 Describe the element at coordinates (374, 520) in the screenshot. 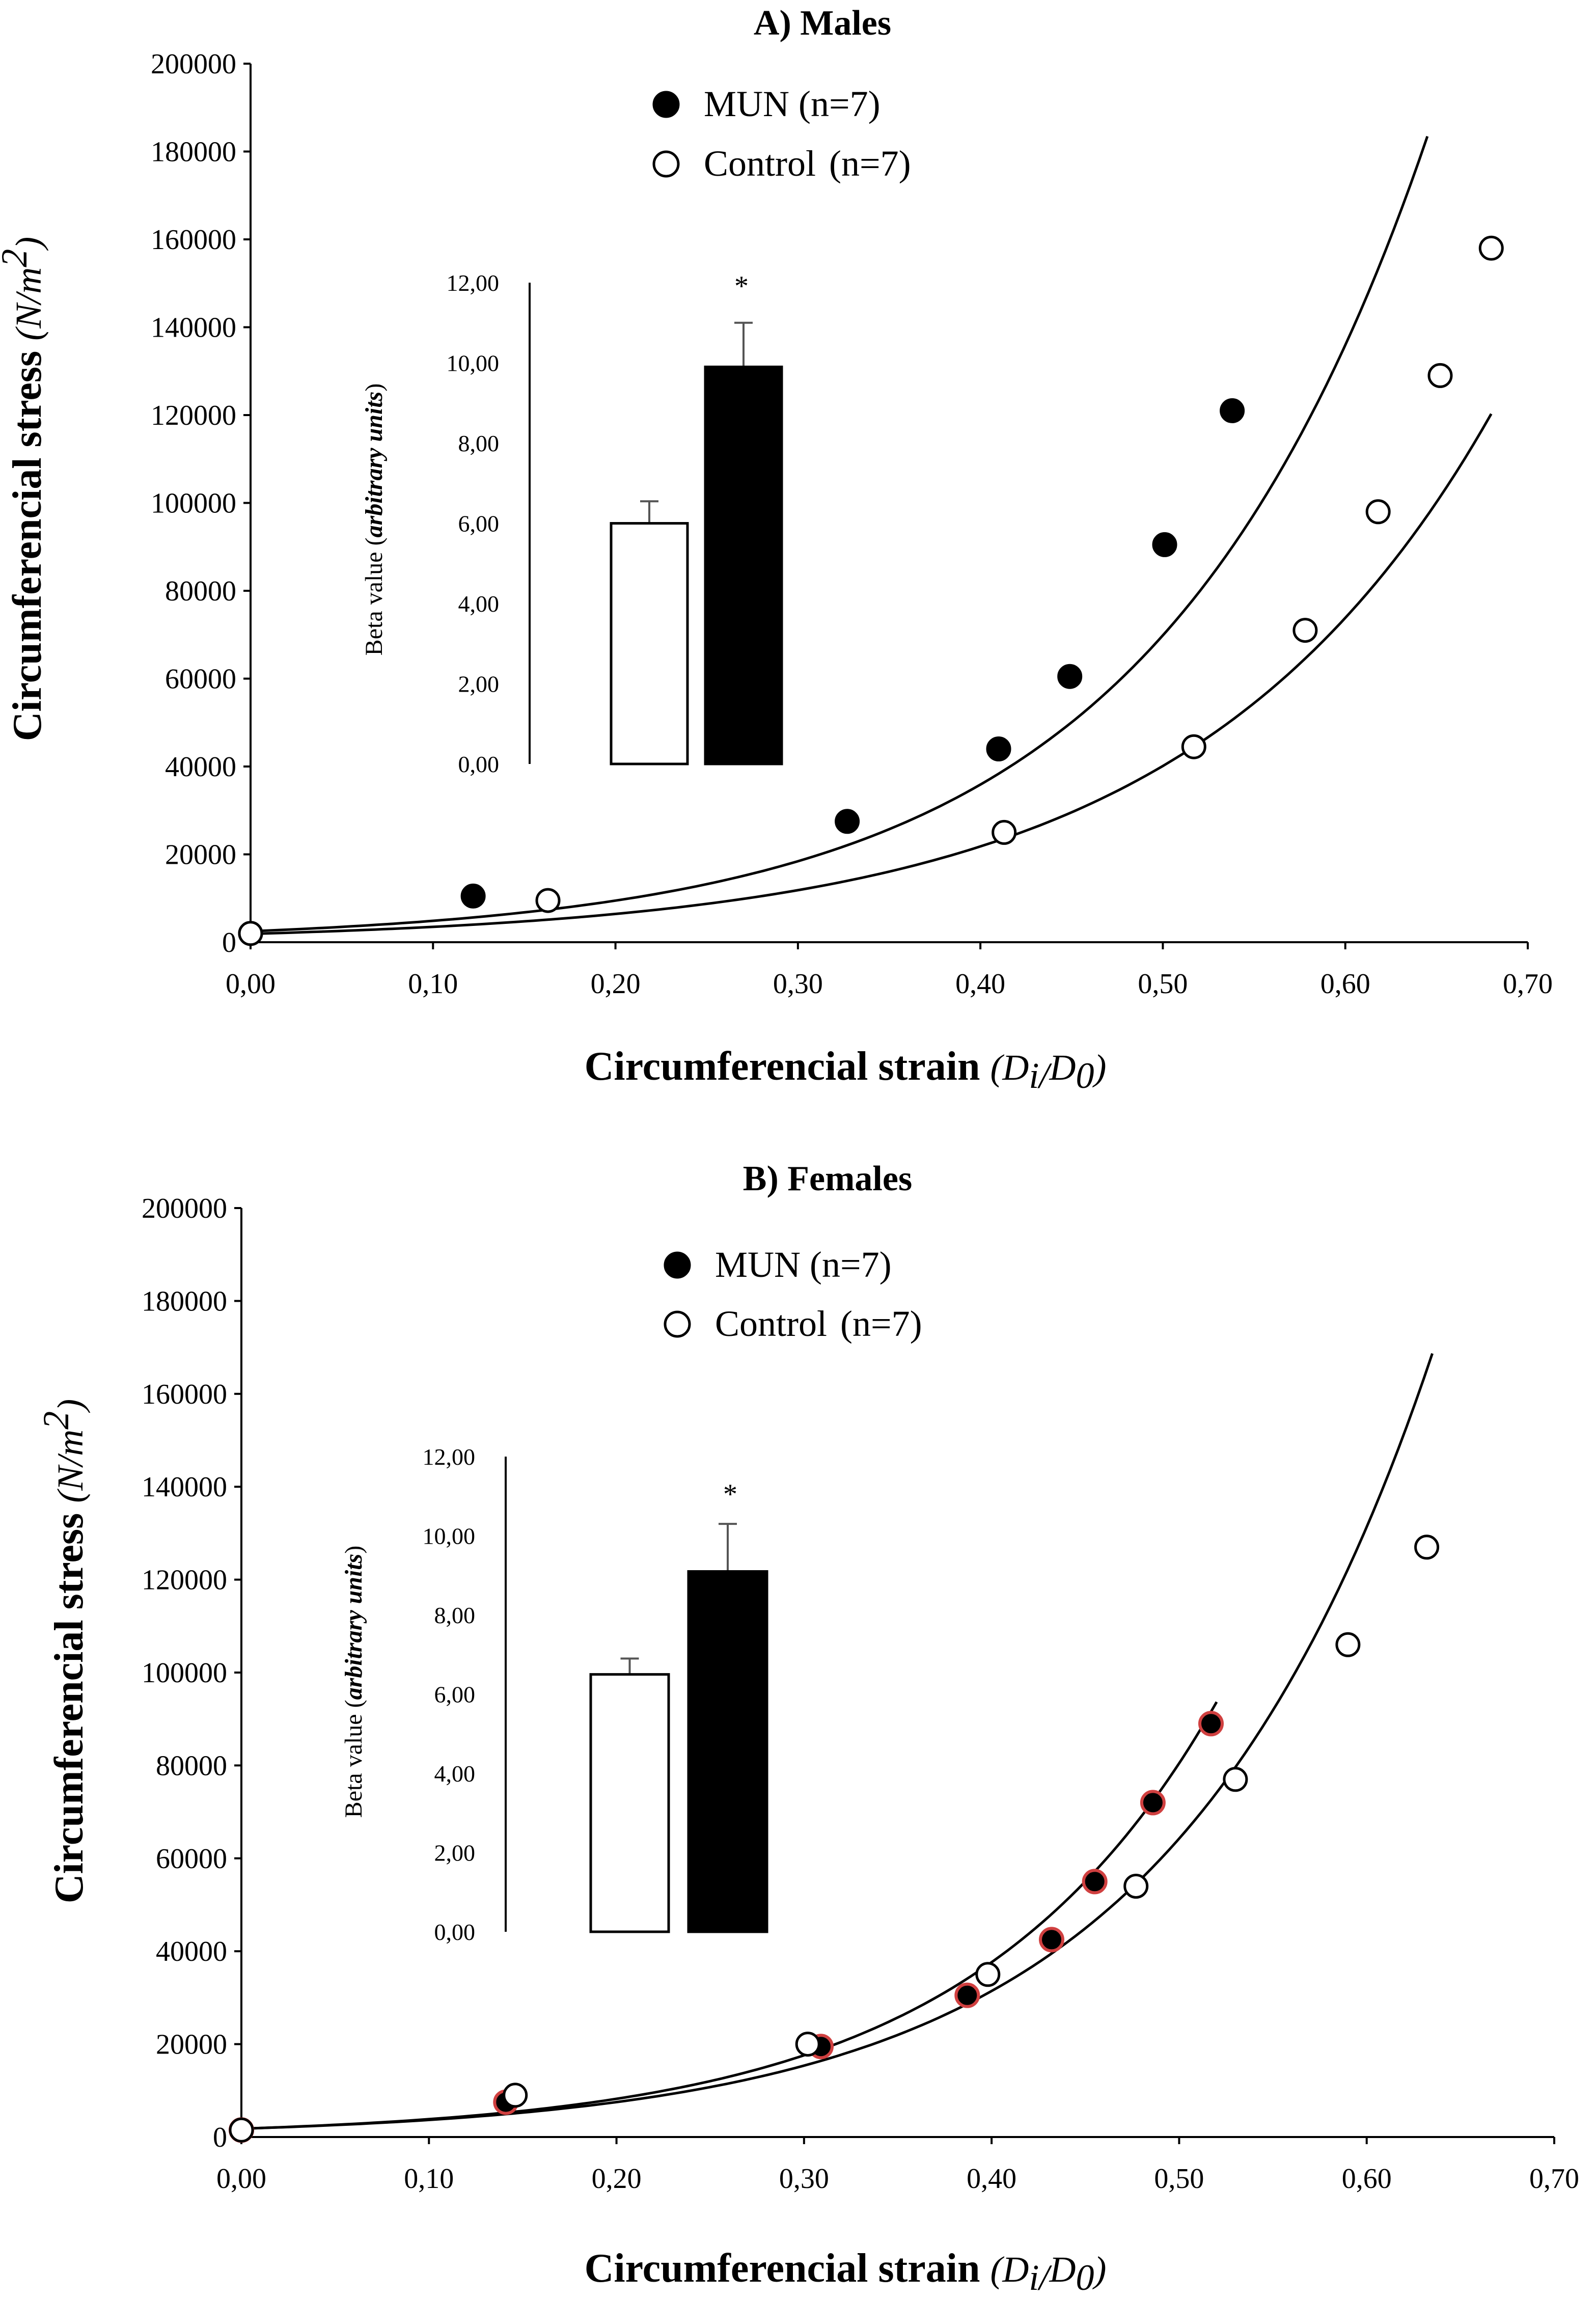

I see `panel-a-inset-y-label: Beta value (arbitrary units)` at that location.